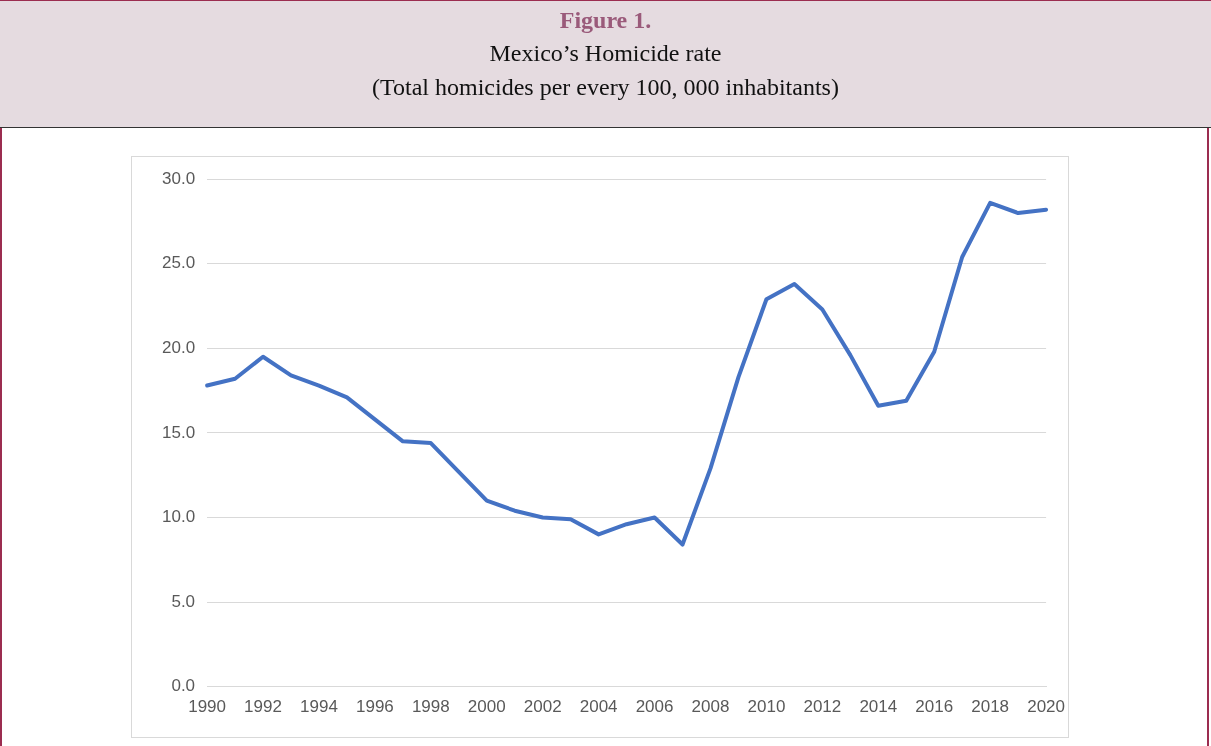 The image size is (1211, 746). What do you see at coordinates (710, 707) in the screenshot?
I see `x-tick-label: 2008` at bounding box center [710, 707].